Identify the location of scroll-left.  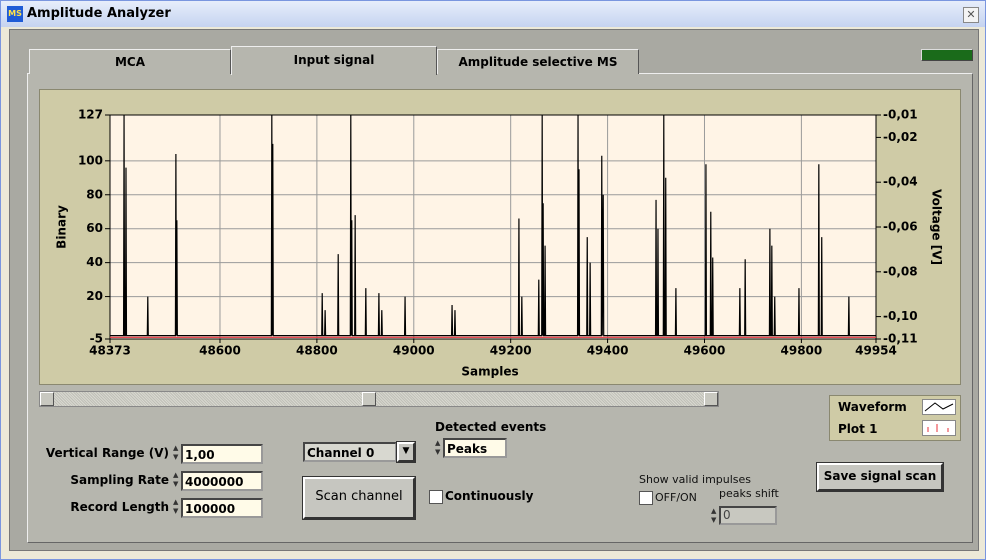
(47, 399).